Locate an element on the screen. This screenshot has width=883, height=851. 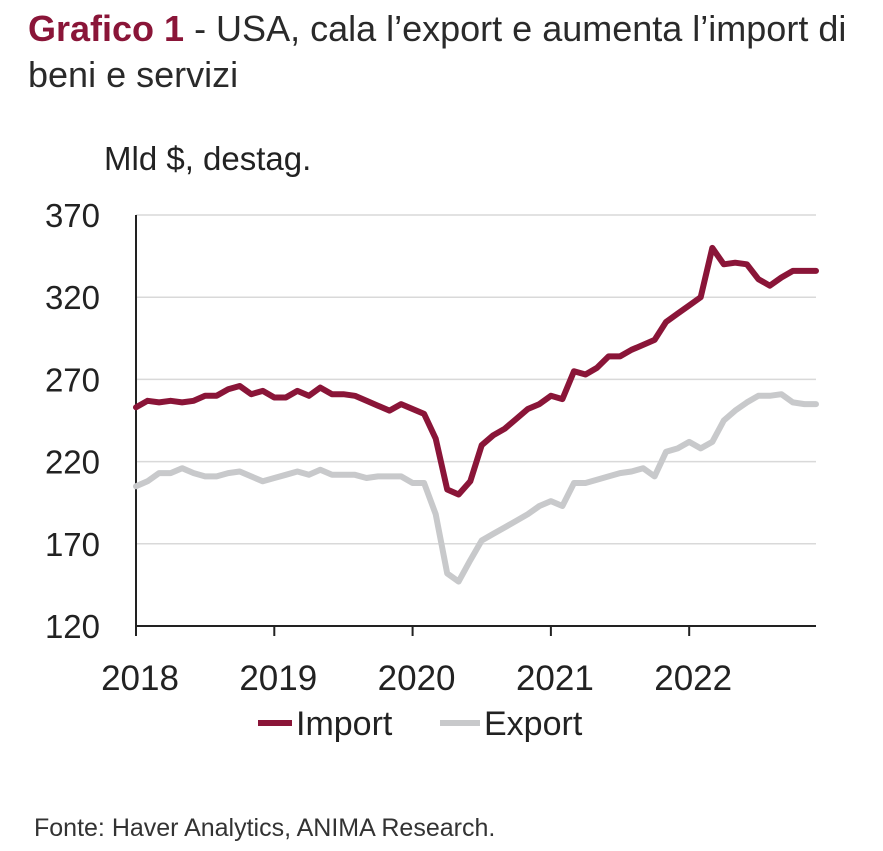
y-tick-label: 220 is located at coordinates (72, 462).